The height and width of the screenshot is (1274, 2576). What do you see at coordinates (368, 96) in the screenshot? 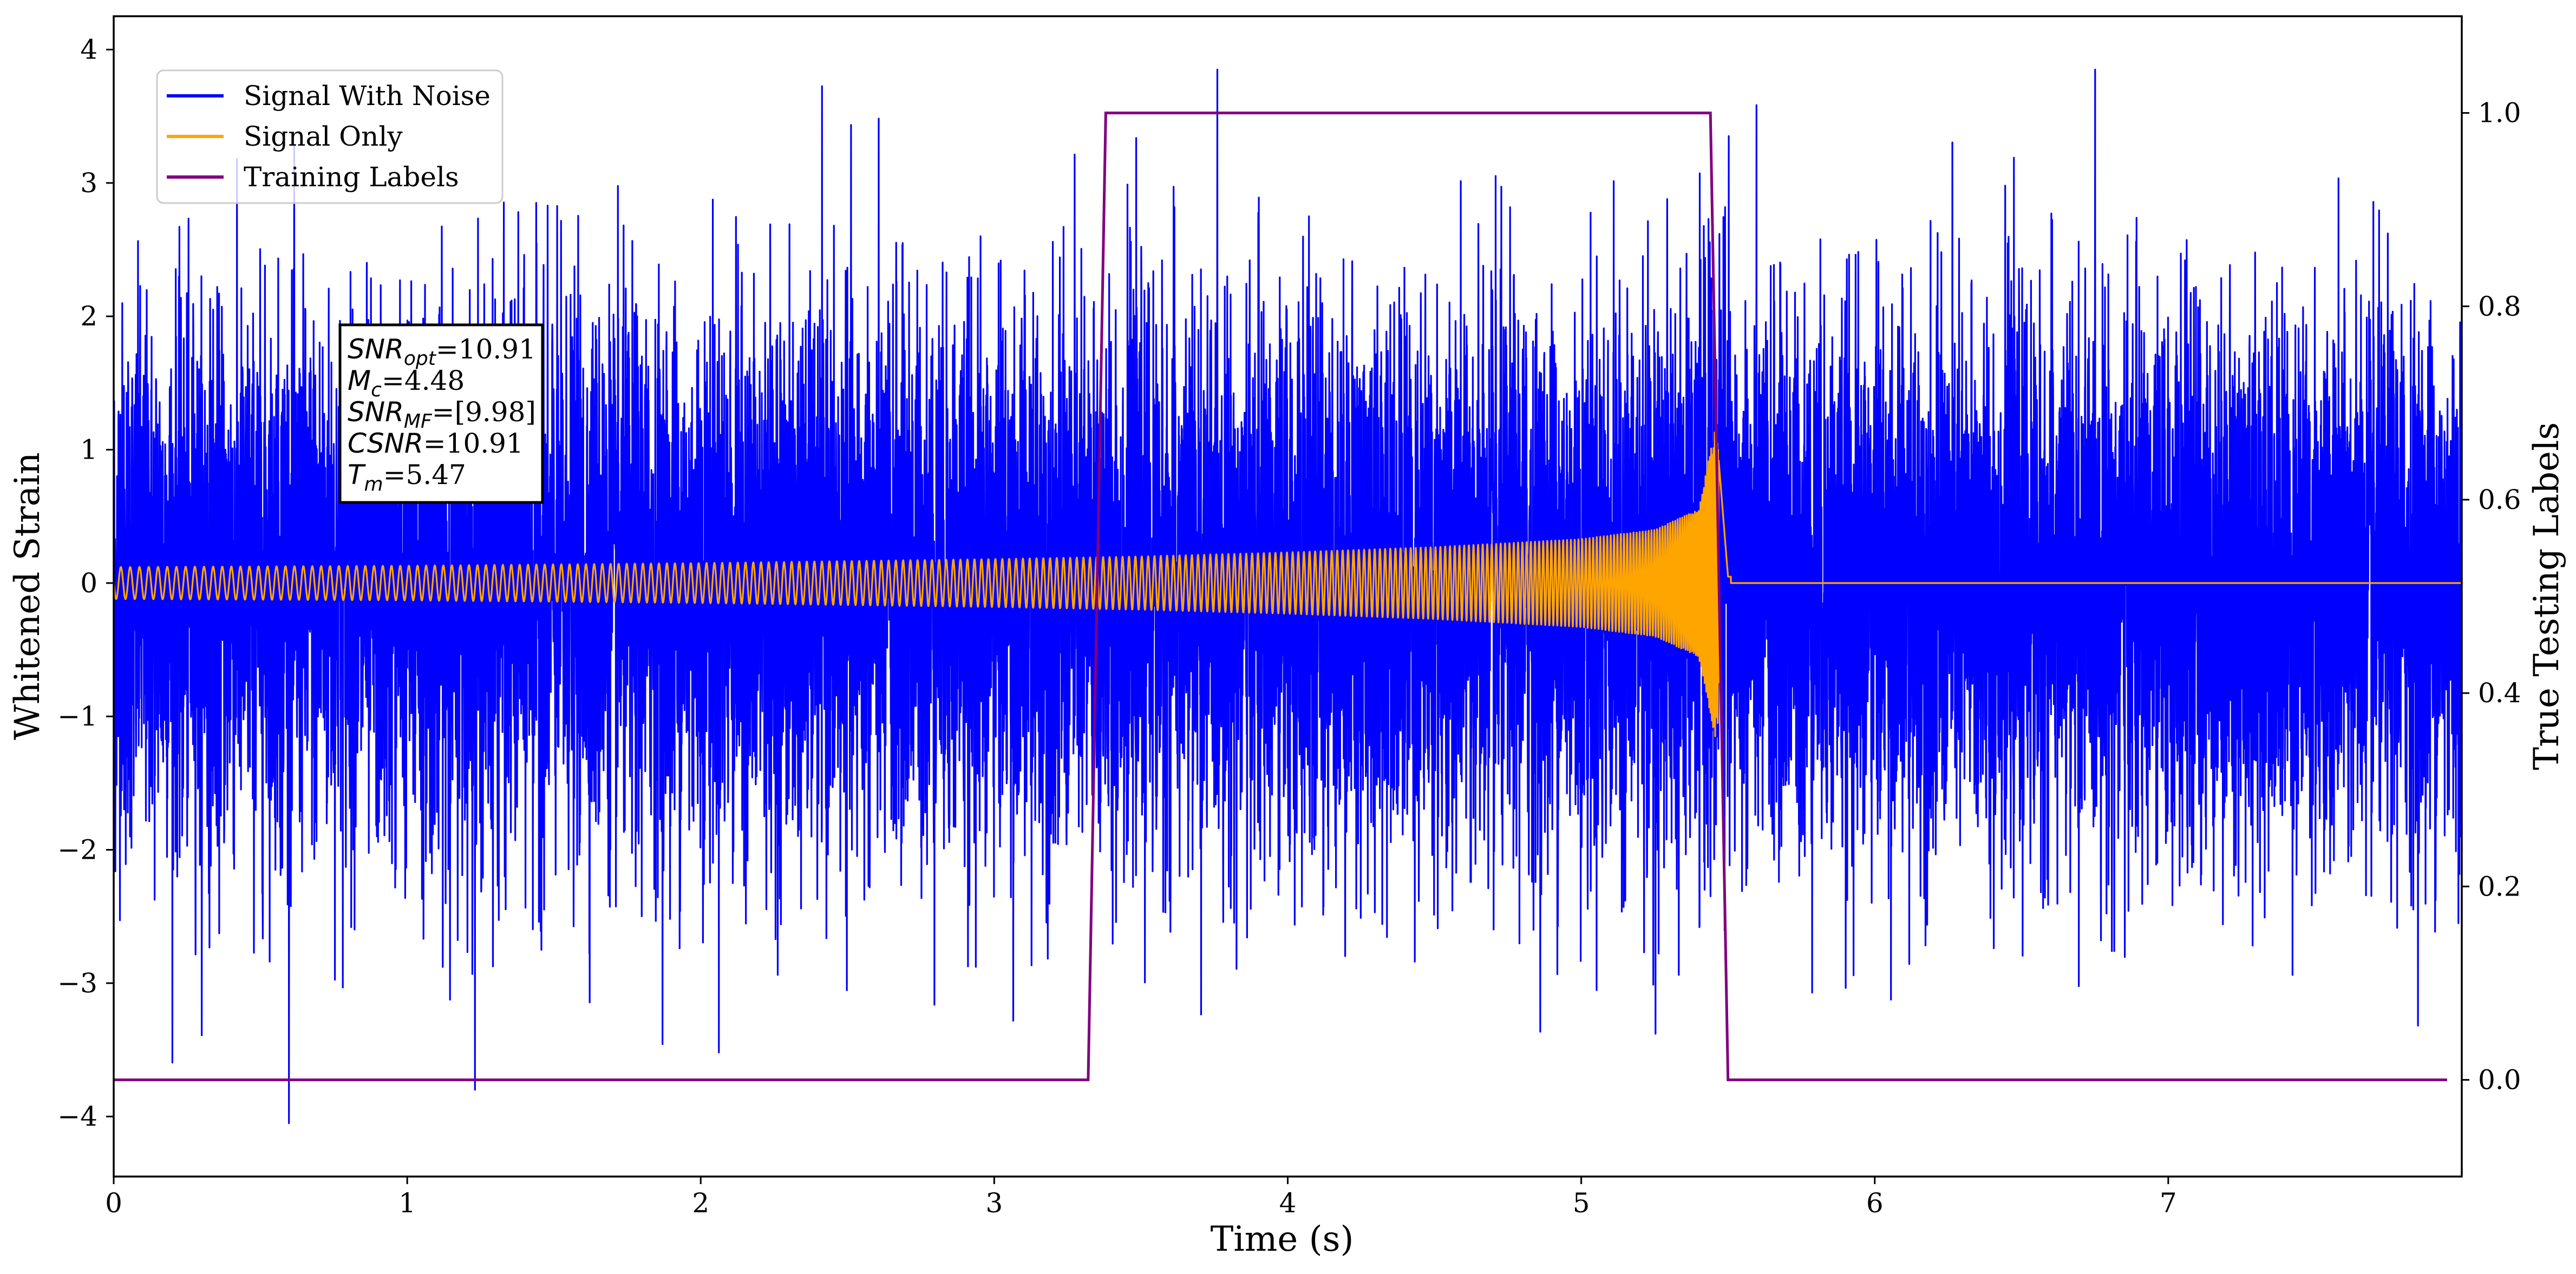
I see `legend-label-noise: Signal With Noise` at bounding box center [368, 96].